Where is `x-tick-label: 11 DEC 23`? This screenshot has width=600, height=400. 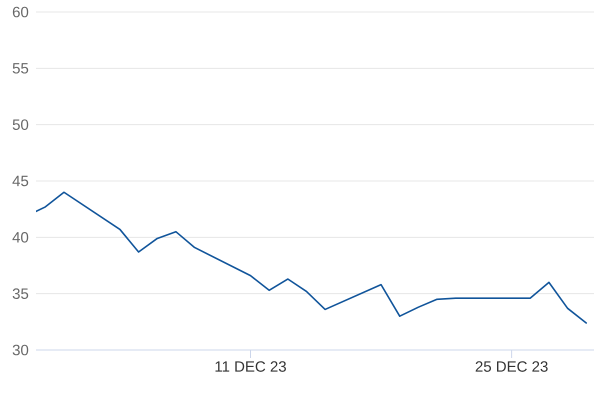
x-tick-label: 11 DEC 23 is located at coordinates (251, 366).